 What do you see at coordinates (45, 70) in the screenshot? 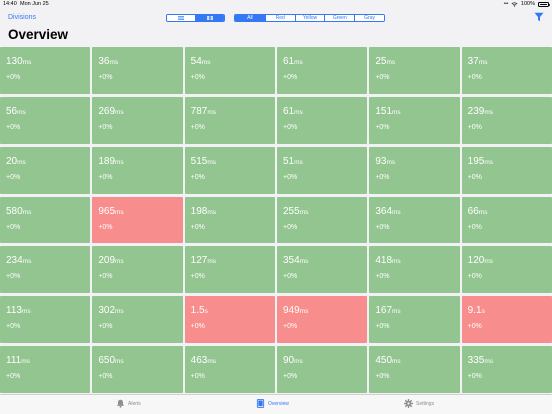
I see `metric-tile: 130ms +0%` at bounding box center [45, 70].